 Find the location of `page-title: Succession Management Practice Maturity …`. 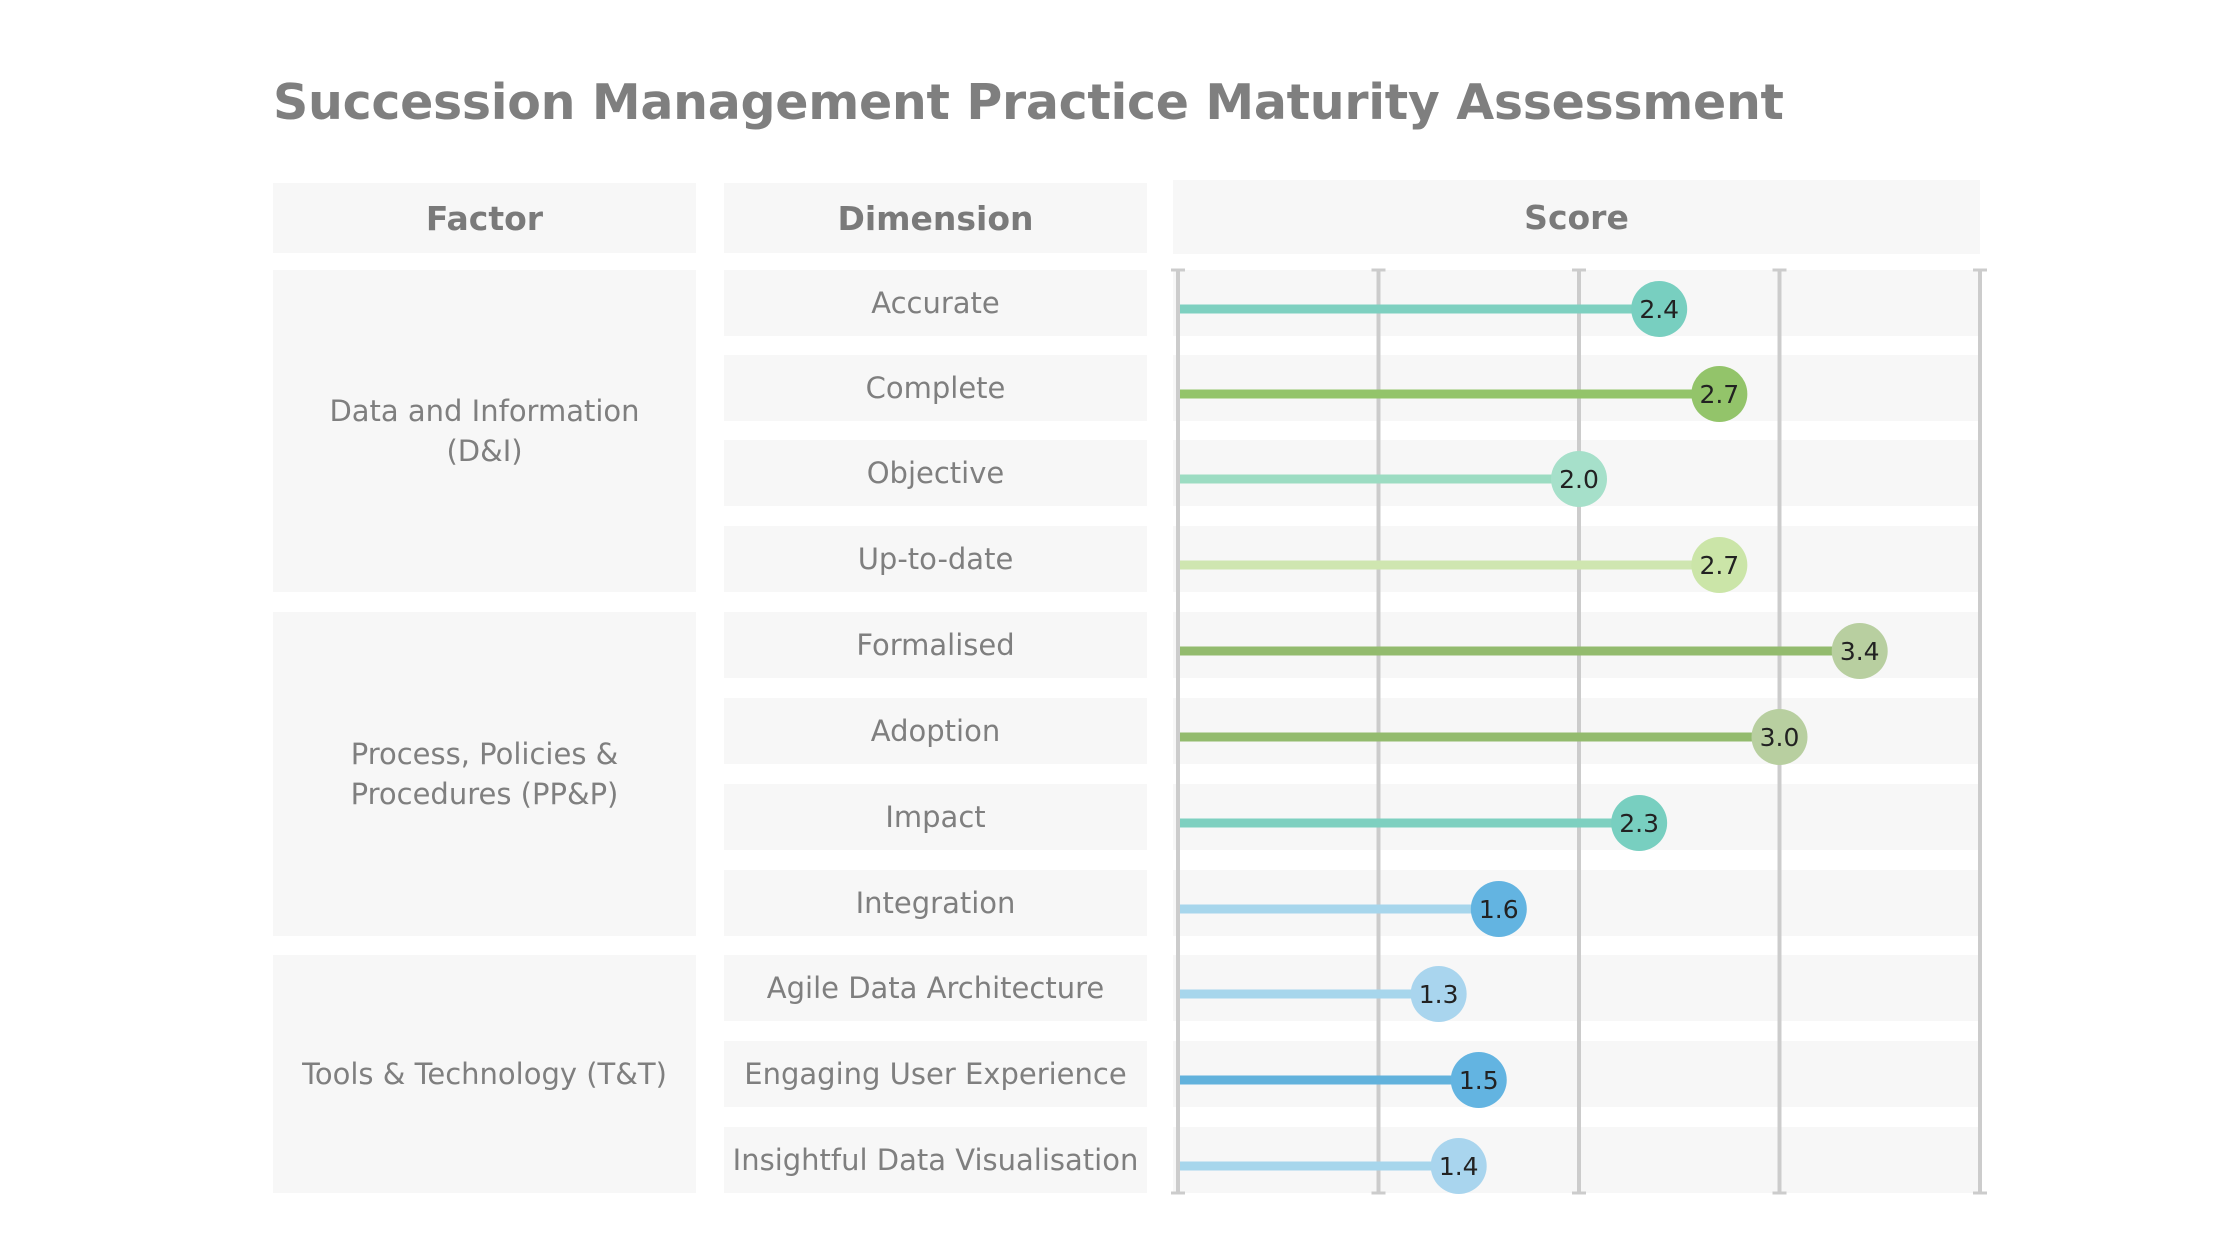

page-title: Succession Management Practice Maturity … is located at coordinates (1028, 102).